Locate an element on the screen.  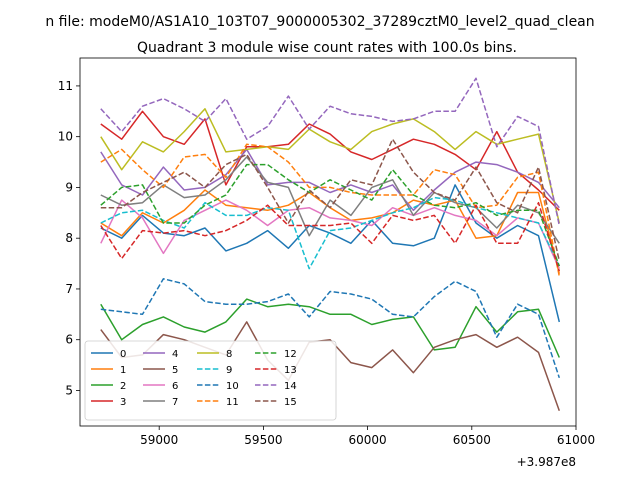
y-axis: 5 6 7 8 9 10 11 is located at coordinates (69, 238).